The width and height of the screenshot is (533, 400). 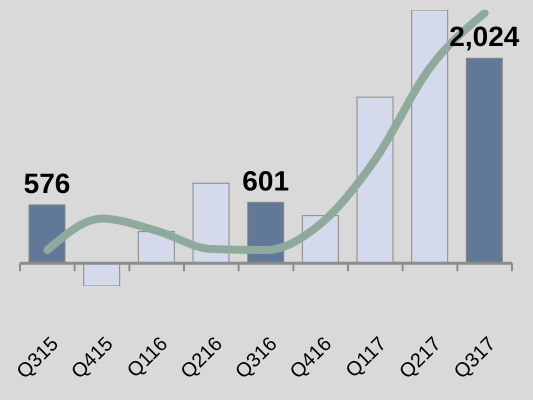 I want to click on data-label: 601, so click(x=266, y=180).